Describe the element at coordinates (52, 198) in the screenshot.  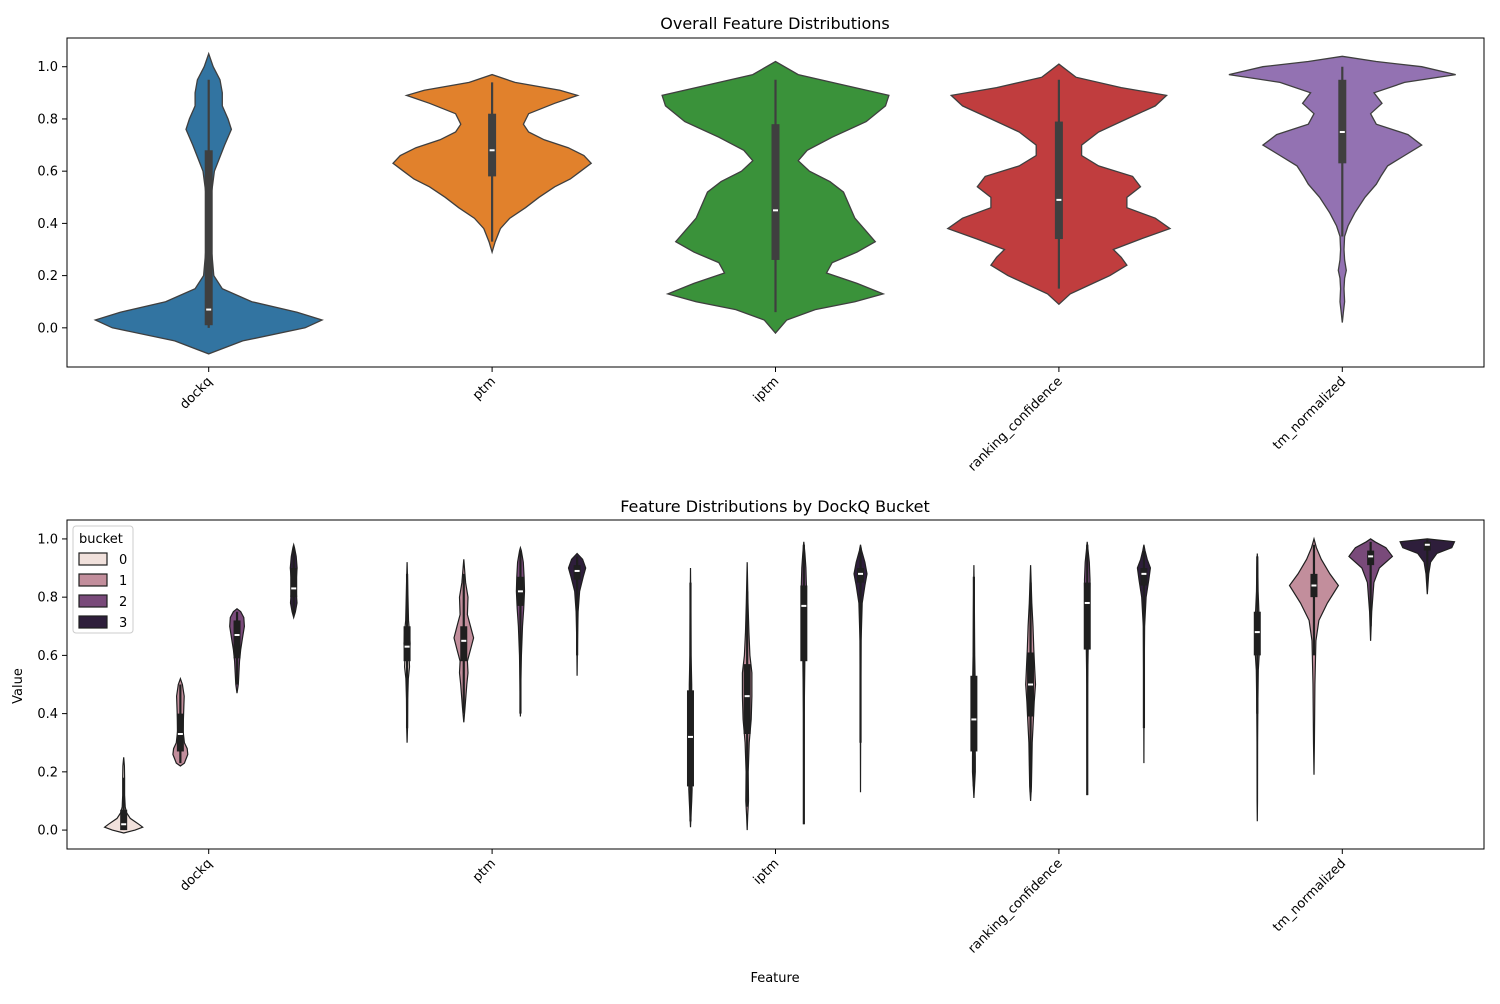
I see `p1-y-axis: 0.0 0.2 0.4 0.6 0.8 1.0` at that location.